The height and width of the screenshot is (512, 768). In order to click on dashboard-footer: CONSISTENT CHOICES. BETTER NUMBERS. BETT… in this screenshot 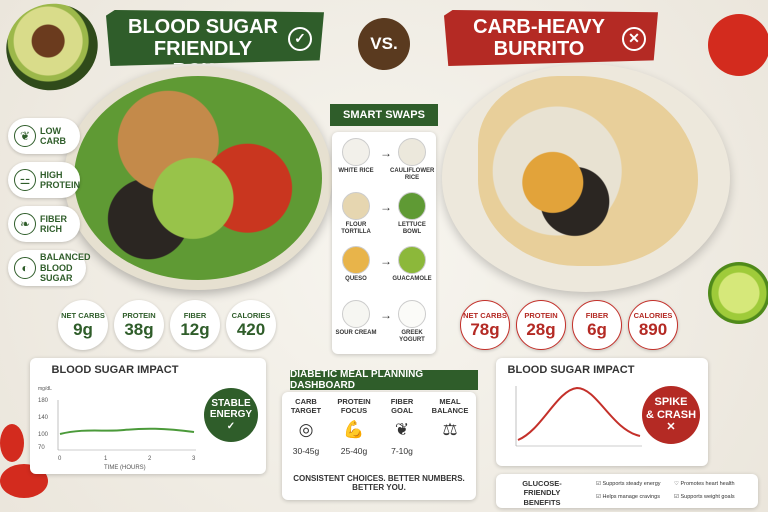, I will do `click(379, 483)`.